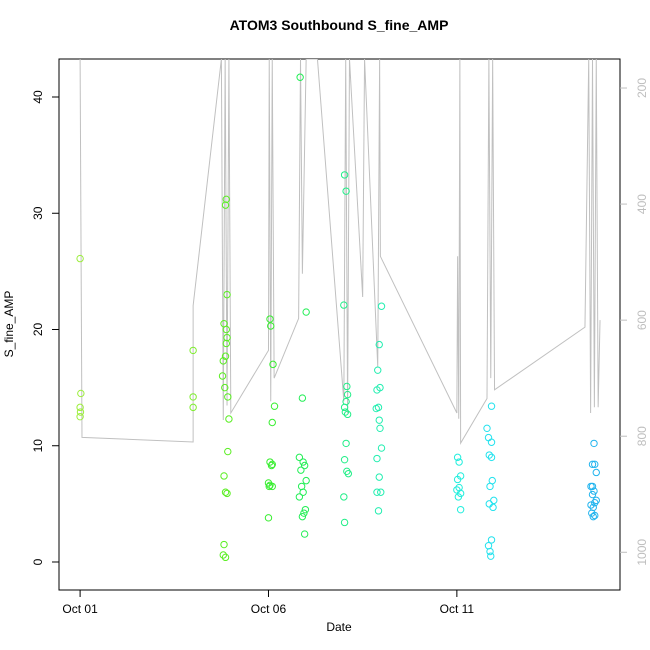  What do you see at coordinates (457, 609) in the screenshot?
I see `x-tick-label: Oct 11` at bounding box center [457, 609].